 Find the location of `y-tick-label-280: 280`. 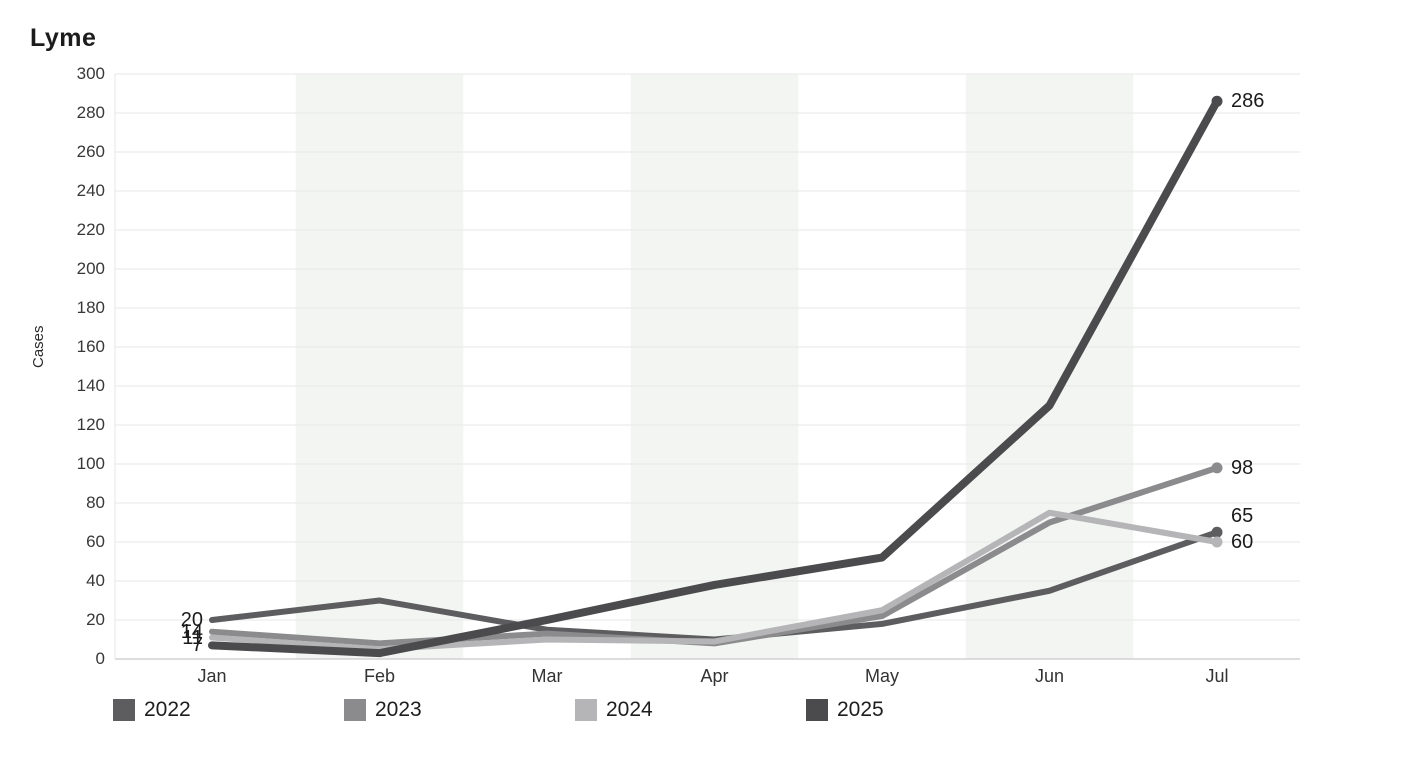

y-tick-label-280: 280 is located at coordinates (90, 112).